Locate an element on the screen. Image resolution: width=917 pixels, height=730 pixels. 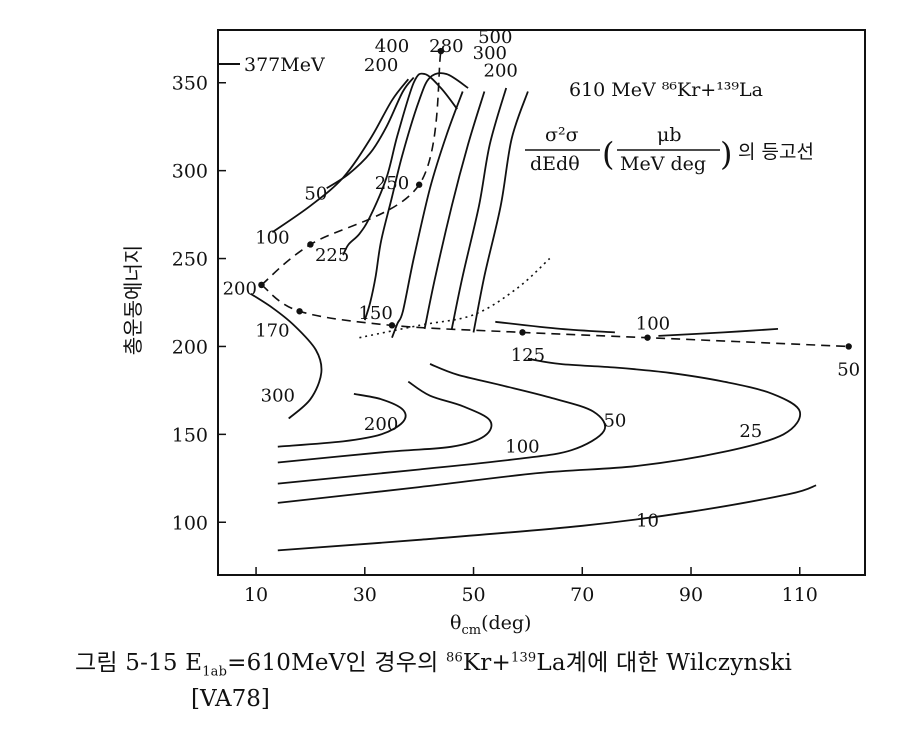
subtitle-lhs-denominator: dEdθ is located at coordinates (555, 164).